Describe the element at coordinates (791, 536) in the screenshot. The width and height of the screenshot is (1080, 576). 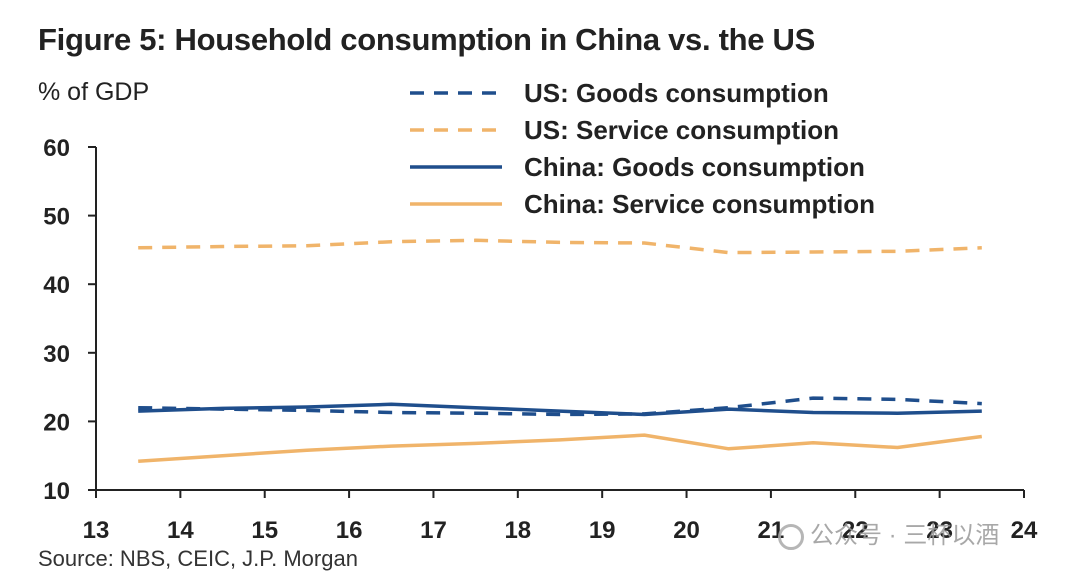
I see `wechat-logo-icon` at that location.